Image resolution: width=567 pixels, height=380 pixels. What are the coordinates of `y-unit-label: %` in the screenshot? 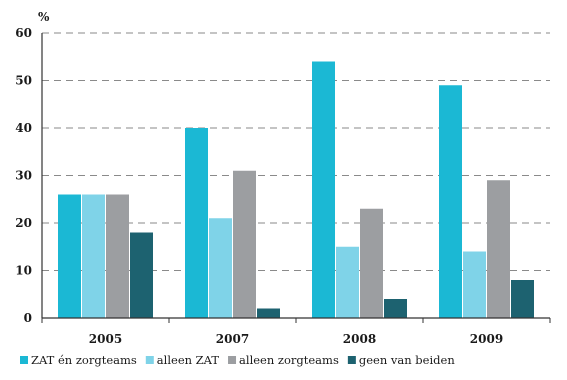 It's located at (44, 17).